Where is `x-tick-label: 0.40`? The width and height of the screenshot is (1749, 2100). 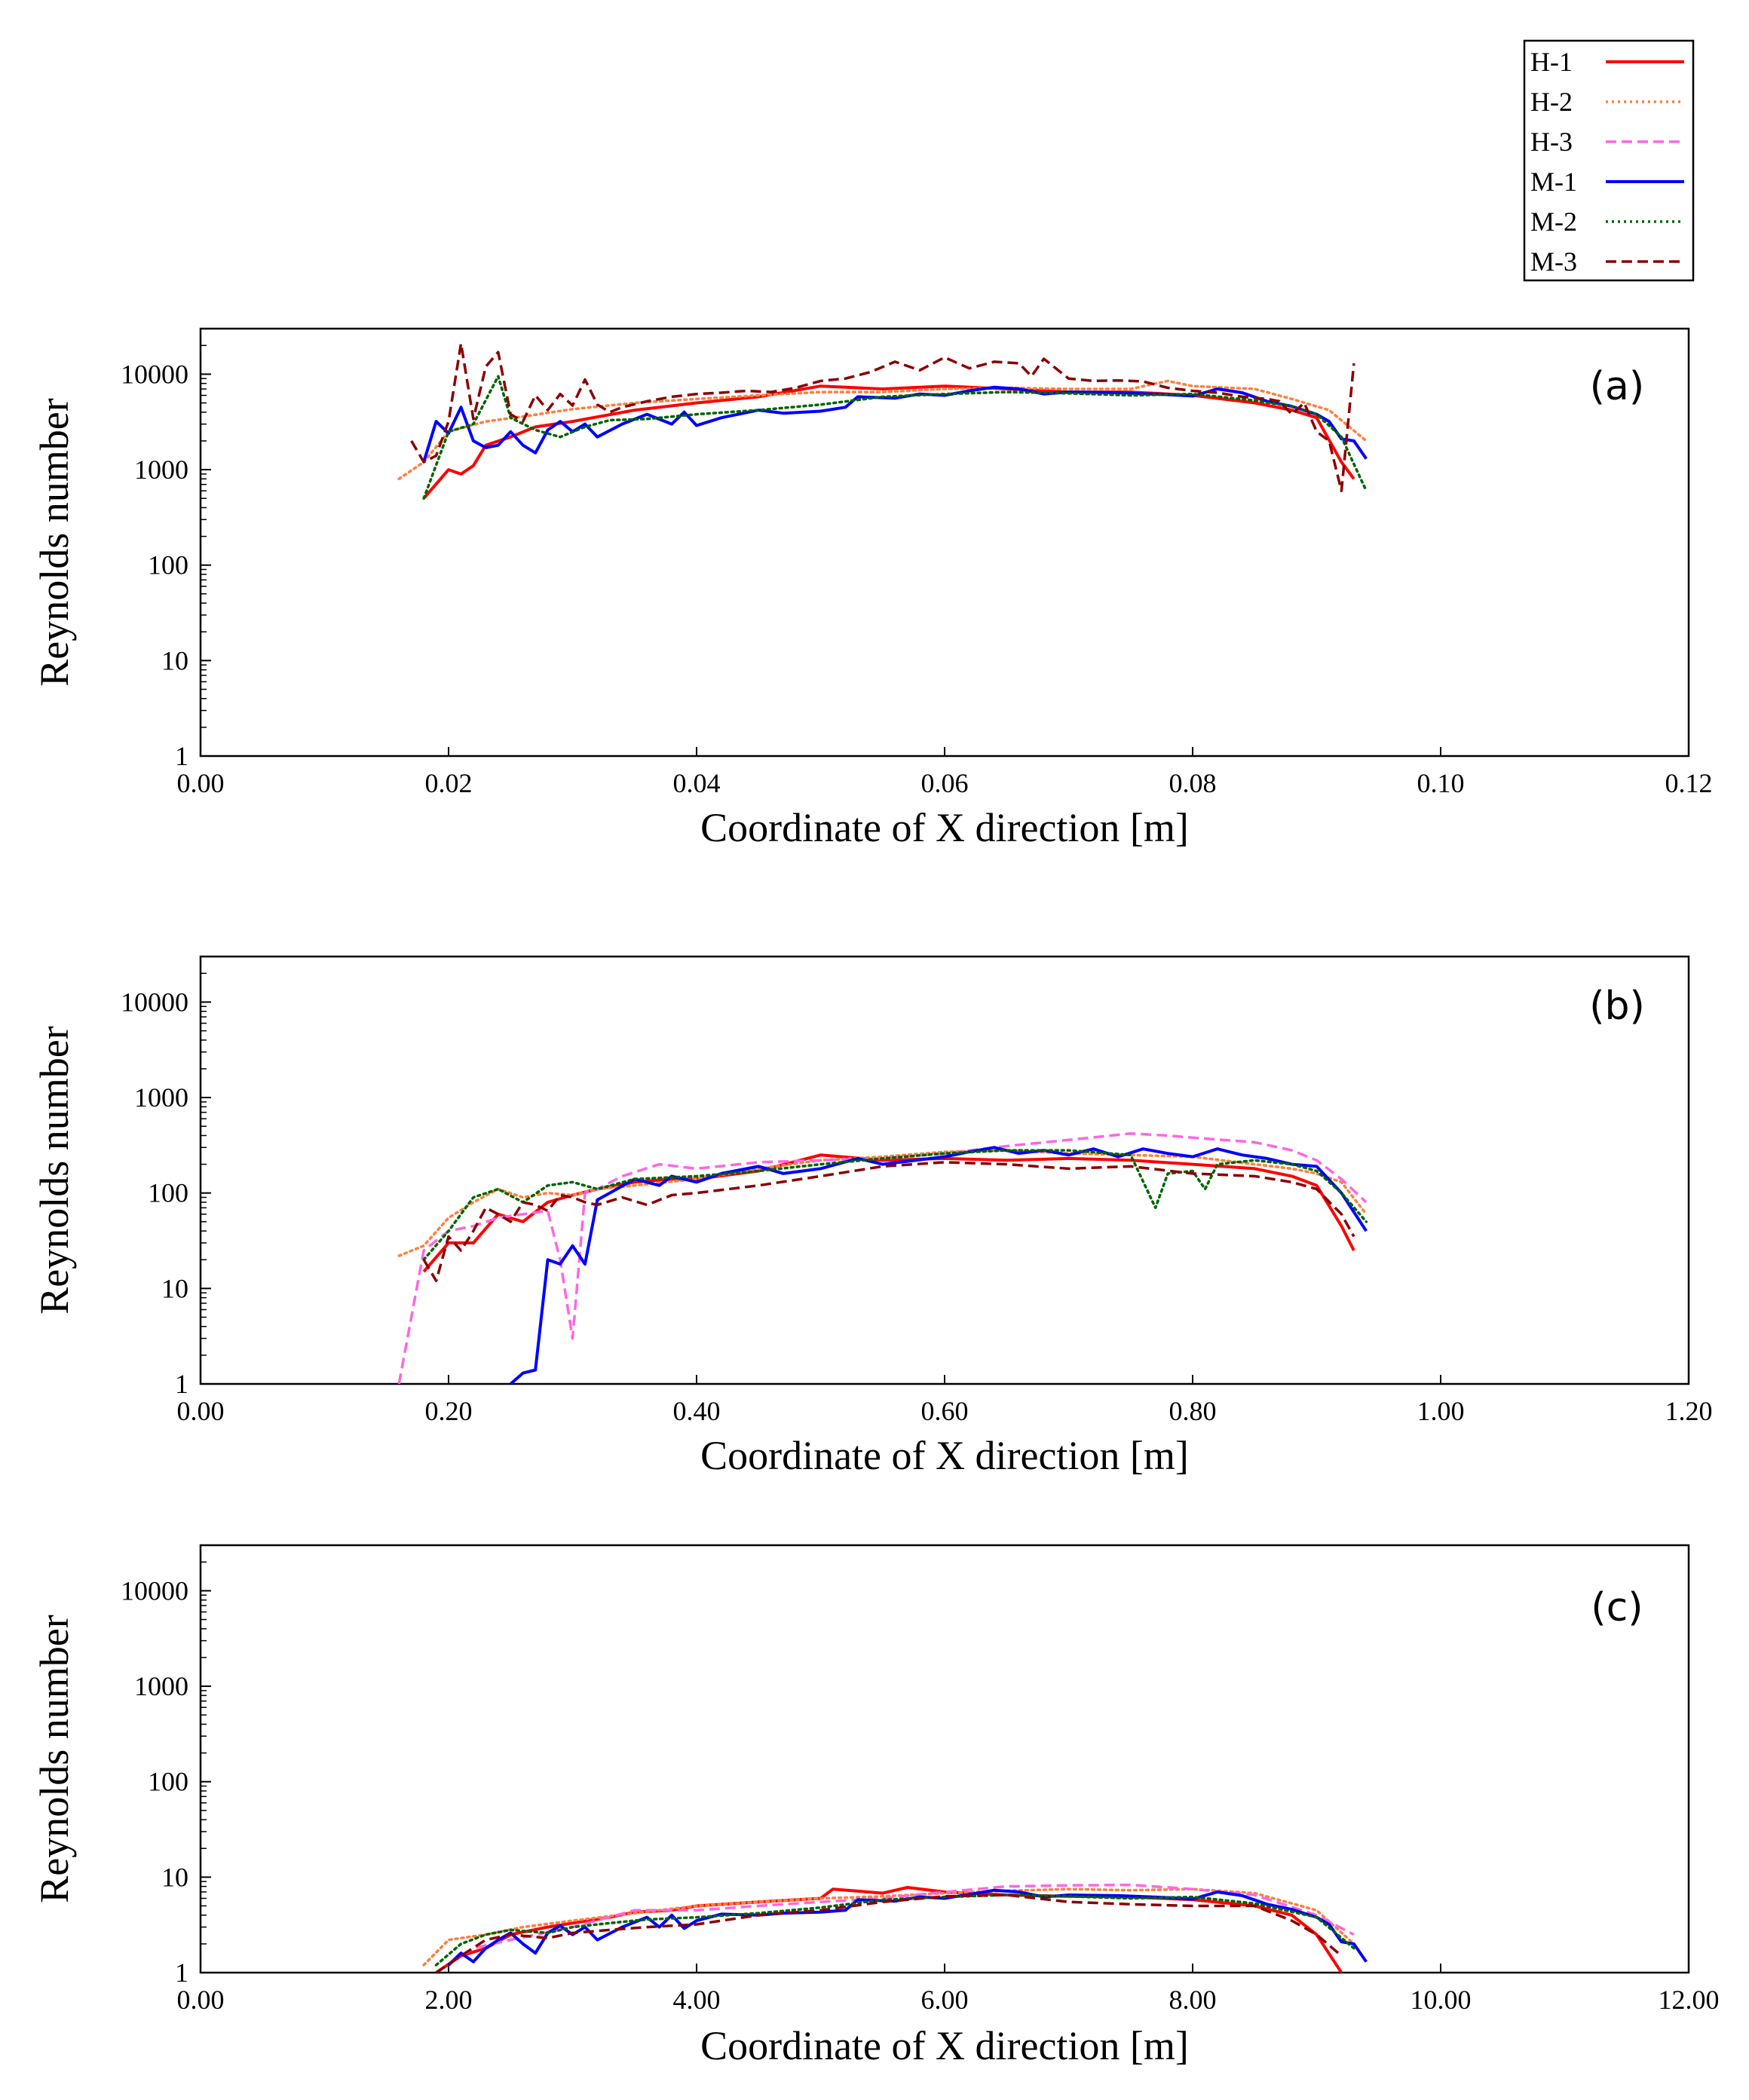 x-tick-label: 0.40 is located at coordinates (697, 1411).